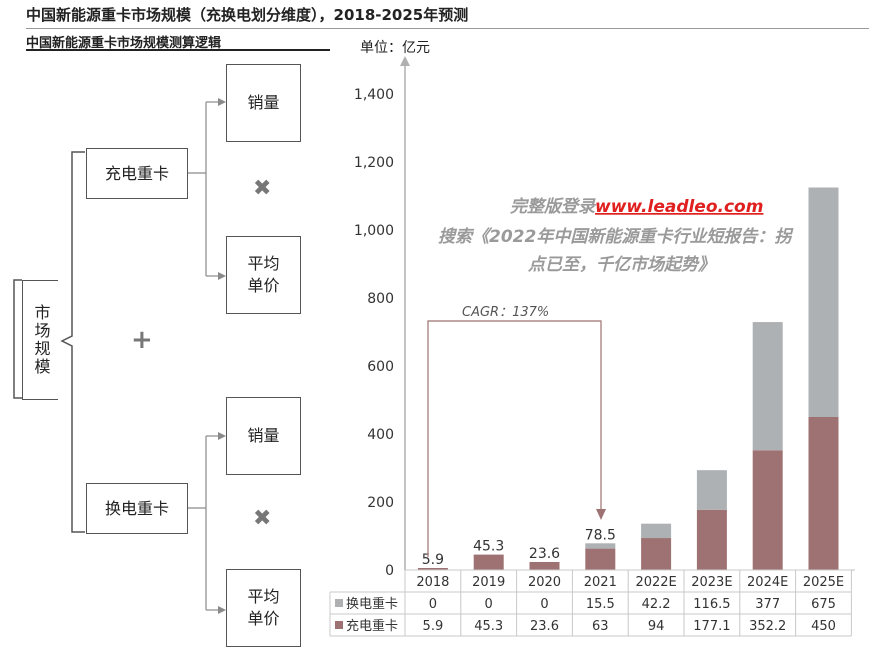 Image resolution: width=885 pixels, height=660 pixels. What do you see at coordinates (544, 626) in the screenshot?
I see `table-cell: 23.6` at bounding box center [544, 626].